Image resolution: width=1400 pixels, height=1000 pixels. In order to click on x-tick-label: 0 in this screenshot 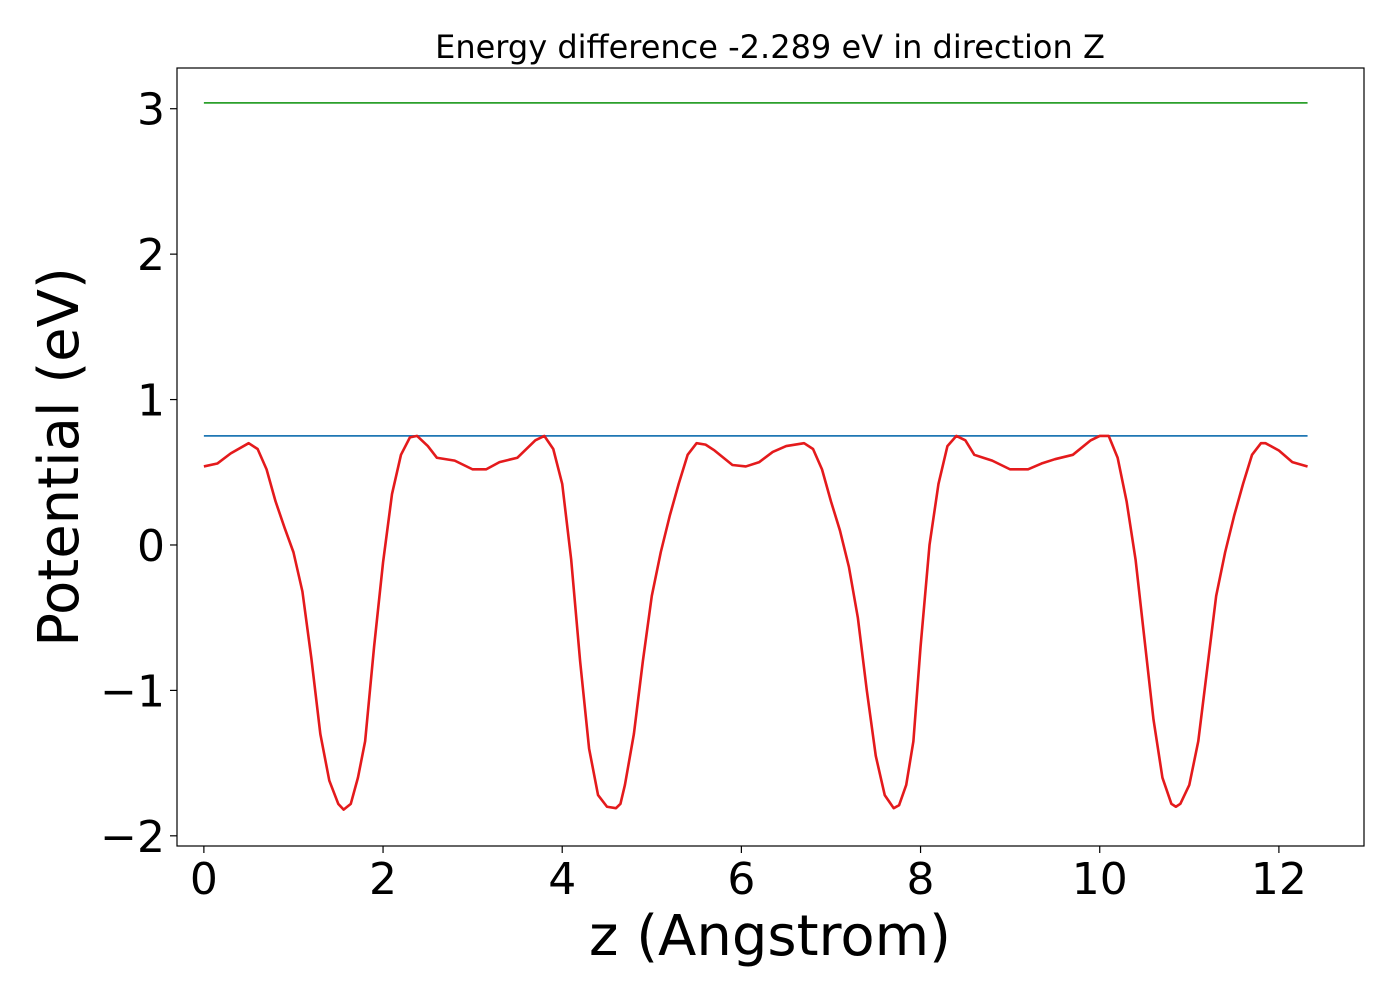, I will do `click(204, 879)`.